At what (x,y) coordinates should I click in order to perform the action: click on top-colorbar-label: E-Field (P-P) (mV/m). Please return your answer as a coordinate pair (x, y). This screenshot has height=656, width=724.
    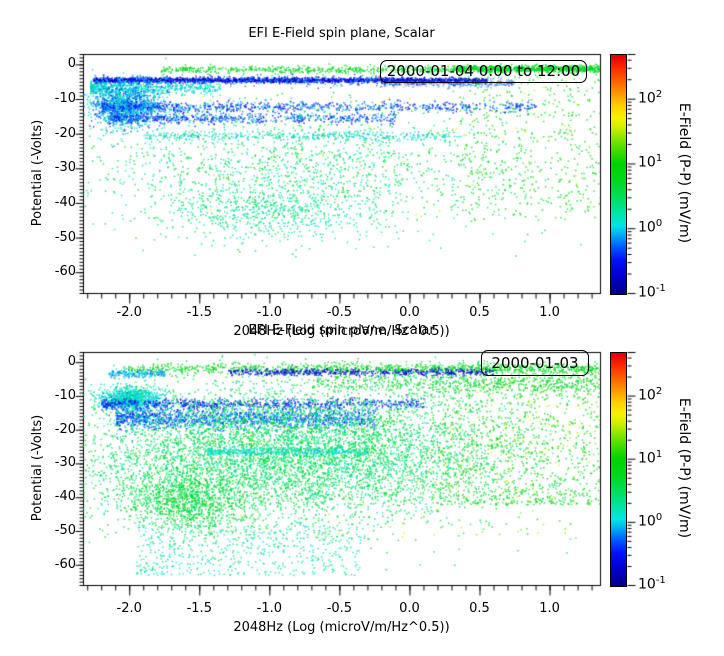
    Looking at the image, I should click on (684, 173).